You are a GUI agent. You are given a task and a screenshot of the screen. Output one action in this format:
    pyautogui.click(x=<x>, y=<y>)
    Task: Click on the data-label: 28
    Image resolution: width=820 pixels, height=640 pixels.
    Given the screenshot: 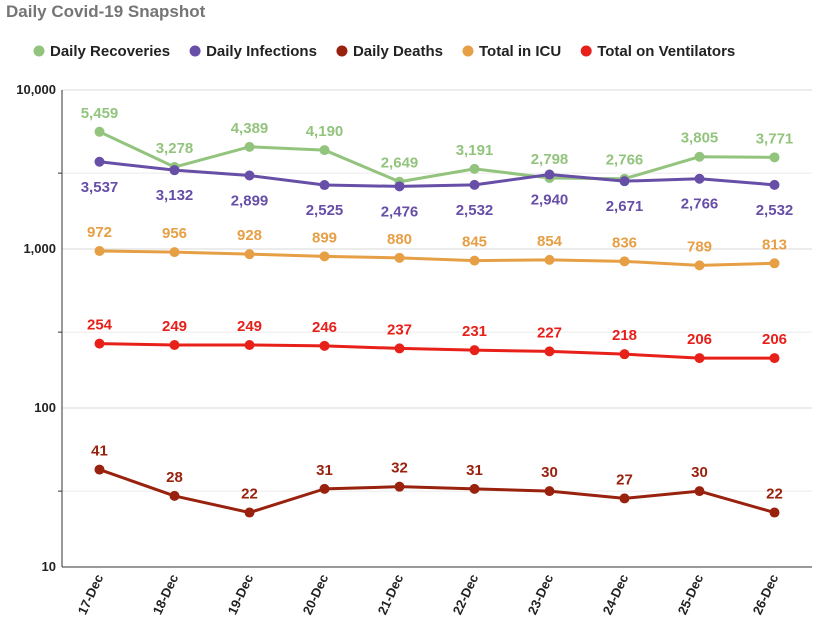 What is the action you would take?
    pyautogui.click(x=174, y=477)
    